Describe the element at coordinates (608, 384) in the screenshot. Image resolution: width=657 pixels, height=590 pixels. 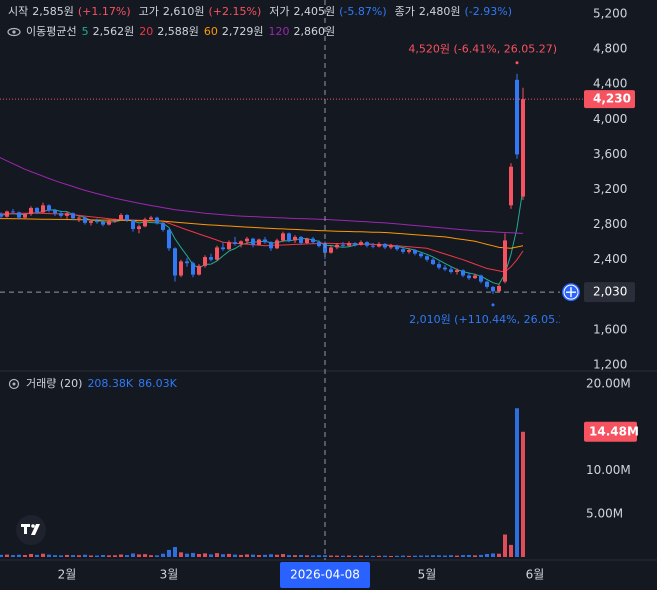
I see `volume-tick-label: 20.00M` at that location.